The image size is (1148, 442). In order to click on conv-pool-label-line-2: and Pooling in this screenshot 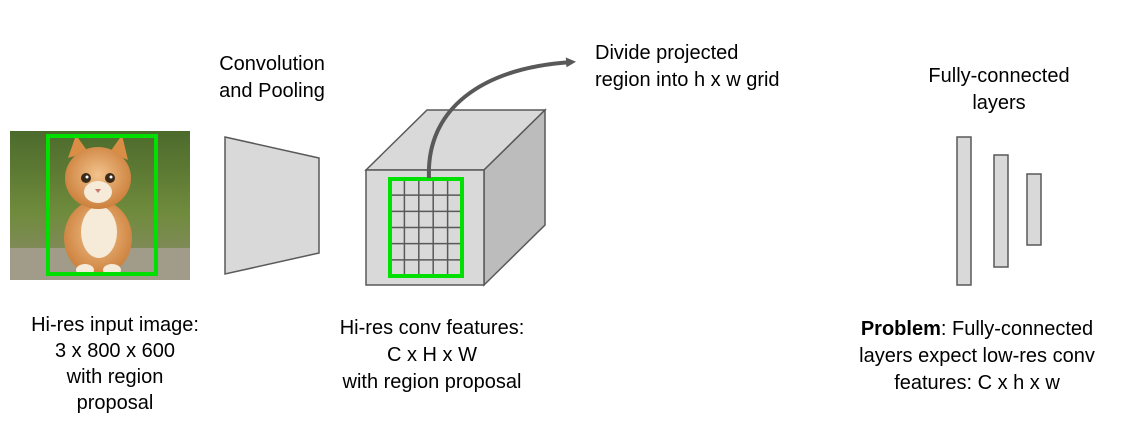, I will do `click(272, 91)`.